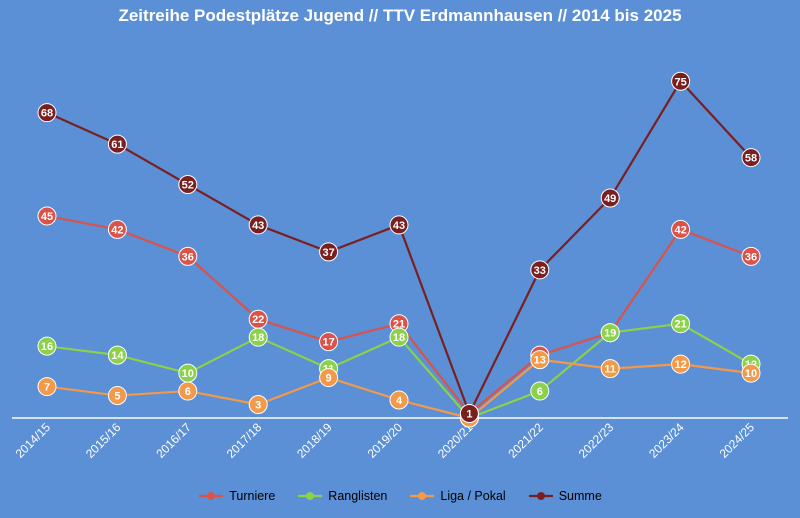 The width and height of the screenshot is (800, 518). I want to click on data-label-summe: 61, so click(117, 145).